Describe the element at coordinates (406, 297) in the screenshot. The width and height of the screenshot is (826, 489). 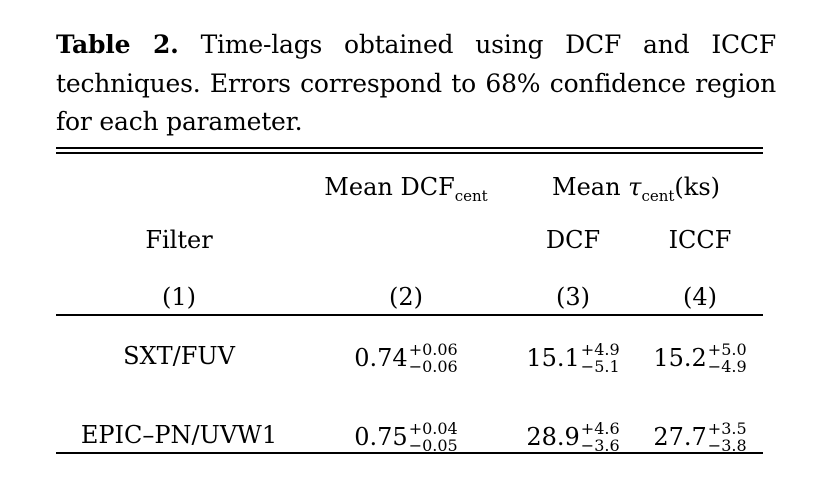
I see `column-number-2: (2)` at that location.